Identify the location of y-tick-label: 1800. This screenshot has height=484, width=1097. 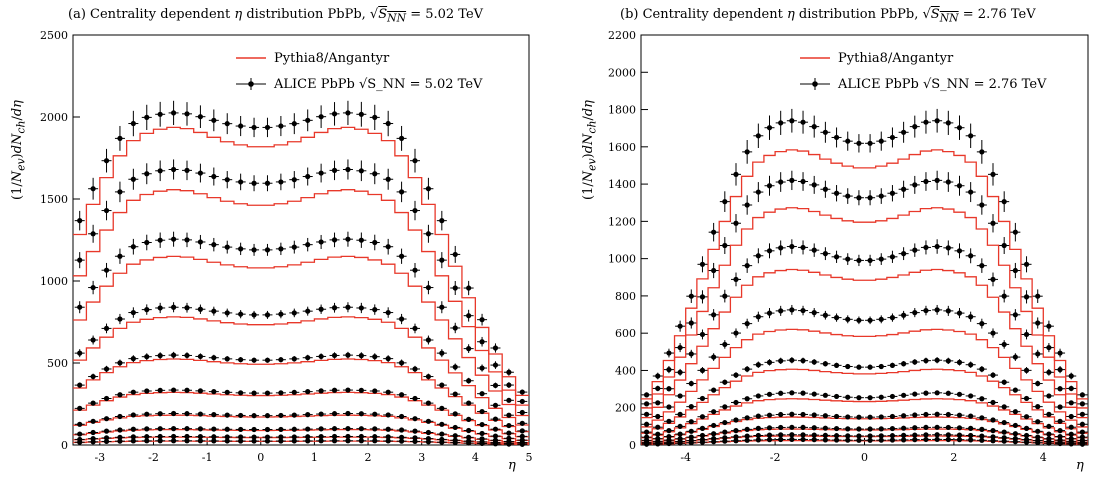
(622, 110).